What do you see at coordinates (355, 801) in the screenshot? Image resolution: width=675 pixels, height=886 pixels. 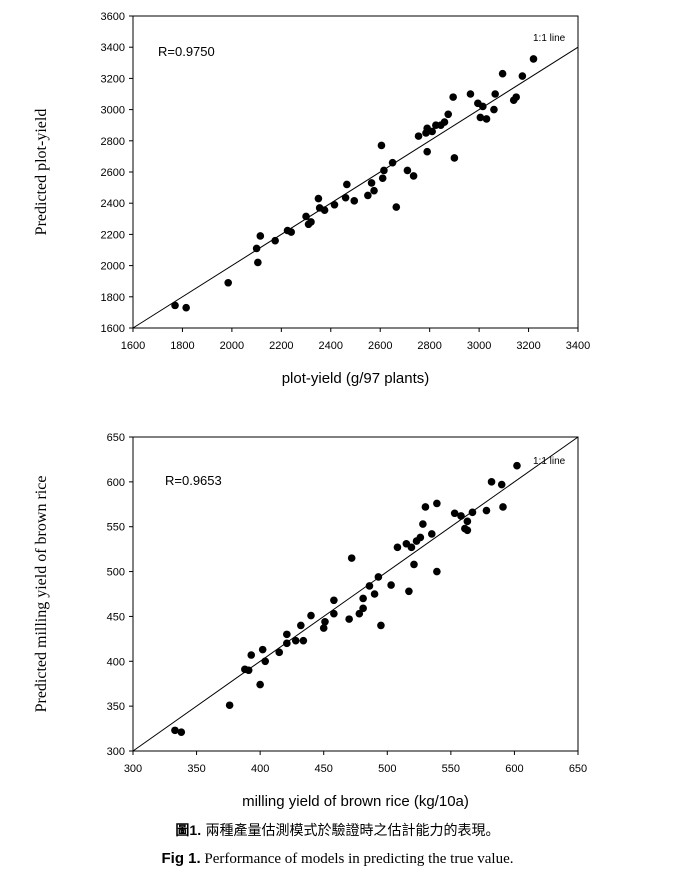 I see `x-axis-label: milling yield of brown rice (kg/10a)` at bounding box center [355, 801].